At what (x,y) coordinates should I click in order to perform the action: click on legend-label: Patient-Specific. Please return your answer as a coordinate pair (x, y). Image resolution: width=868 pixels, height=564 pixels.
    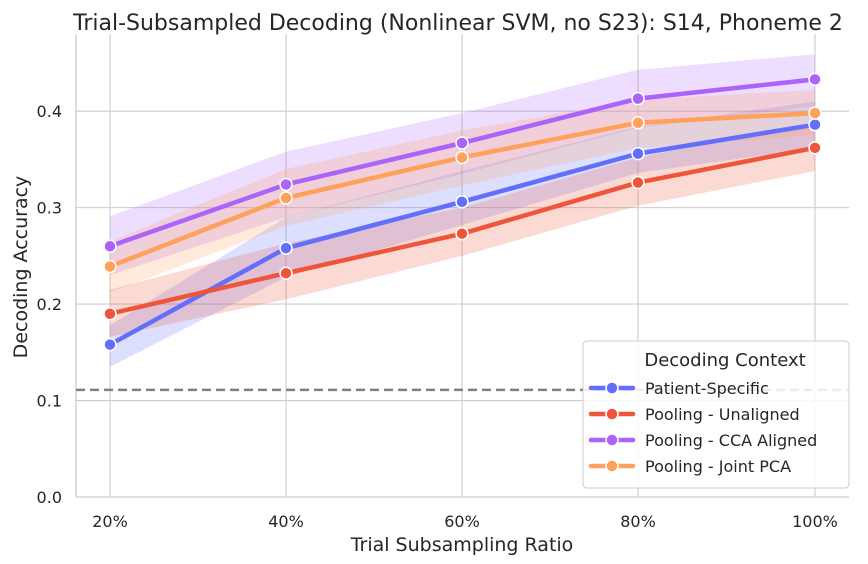
    Looking at the image, I should click on (707, 388).